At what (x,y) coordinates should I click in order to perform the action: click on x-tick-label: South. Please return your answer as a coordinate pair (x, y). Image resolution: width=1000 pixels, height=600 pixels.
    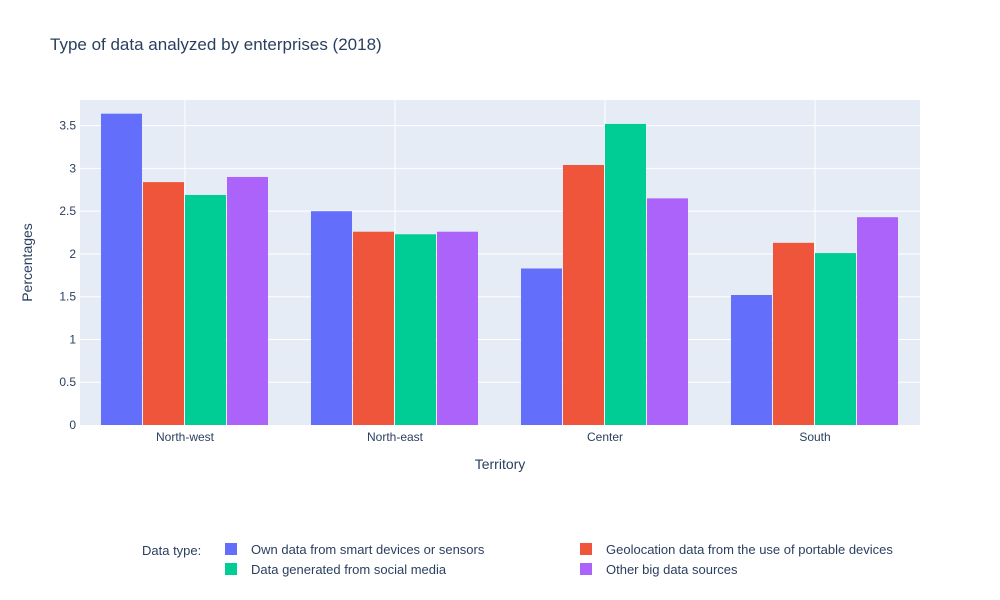
    Looking at the image, I should click on (814, 437).